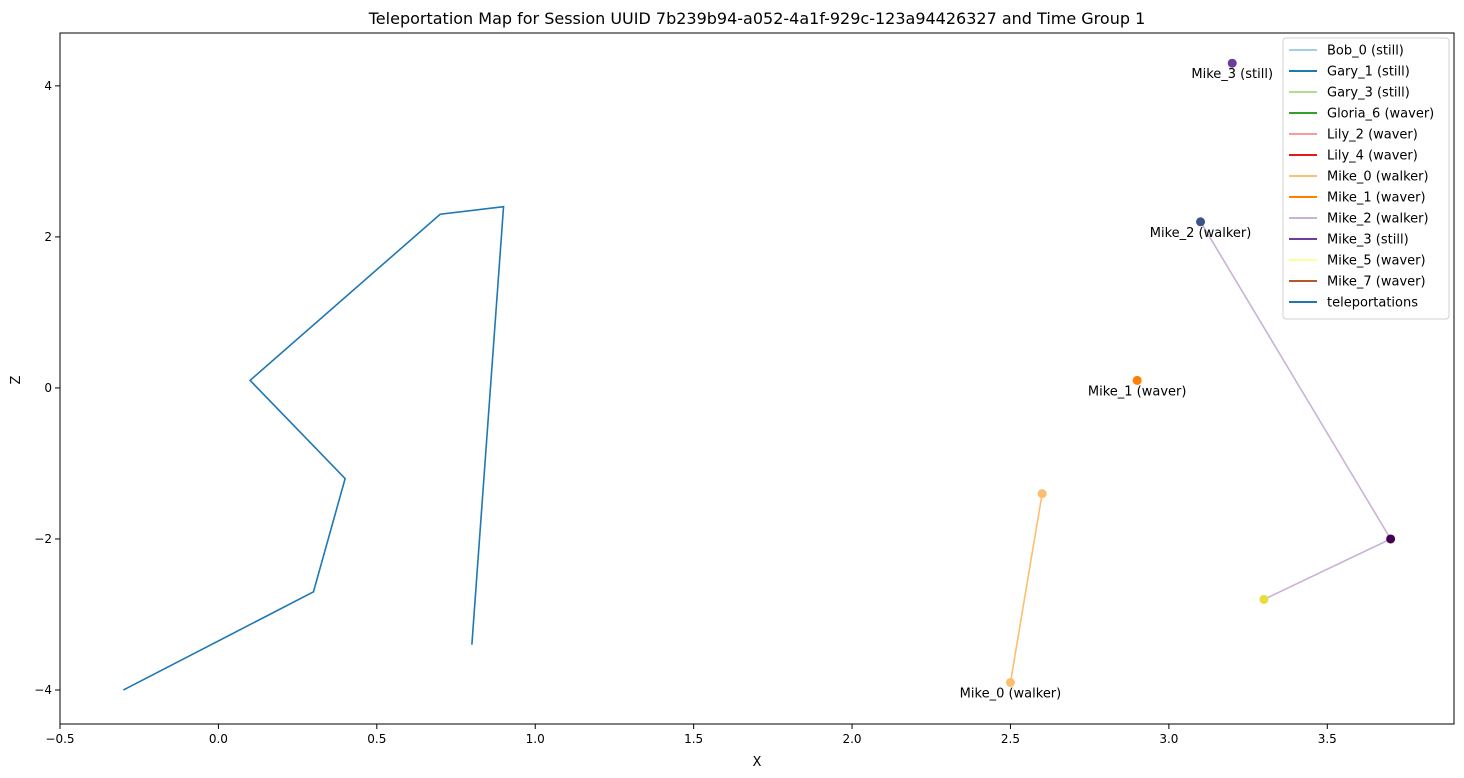 This screenshot has width=1464, height=778. Describe the element at coordinates (43, 690) in the screenshot. I see `y-tick-label: −4` at that location.